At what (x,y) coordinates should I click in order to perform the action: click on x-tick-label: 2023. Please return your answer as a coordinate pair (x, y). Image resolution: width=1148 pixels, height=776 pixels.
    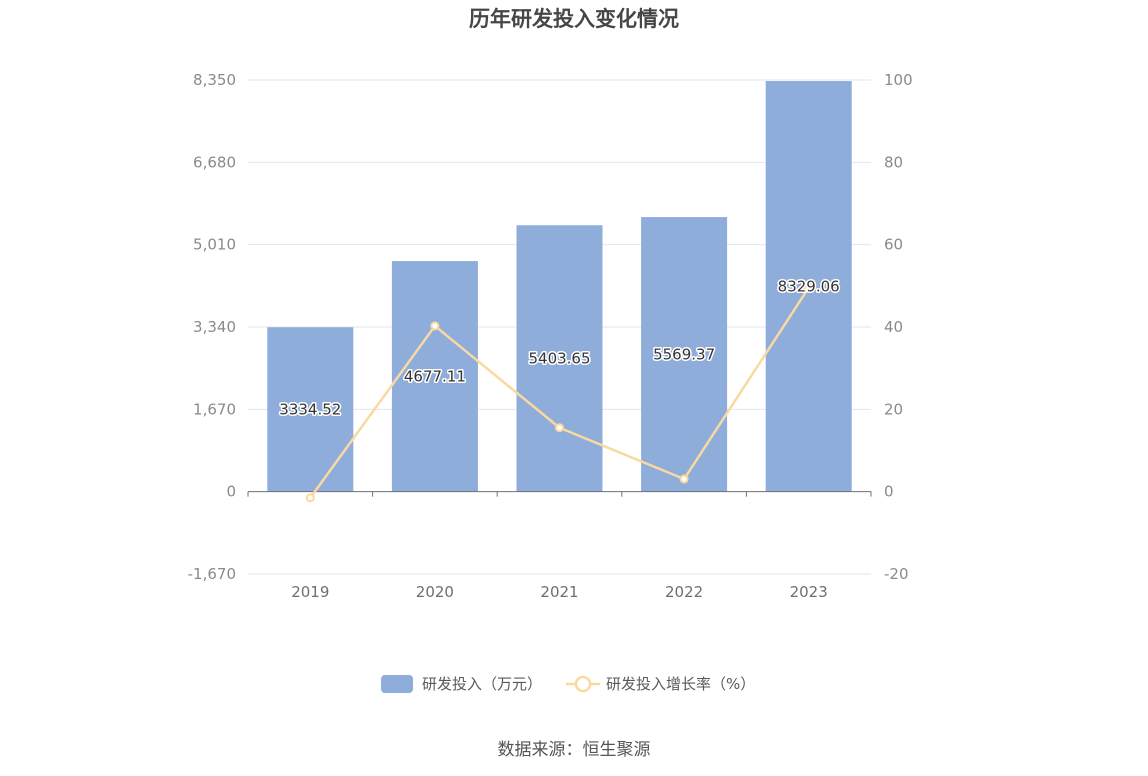
    Looking at the image, I should click on (809, 592).